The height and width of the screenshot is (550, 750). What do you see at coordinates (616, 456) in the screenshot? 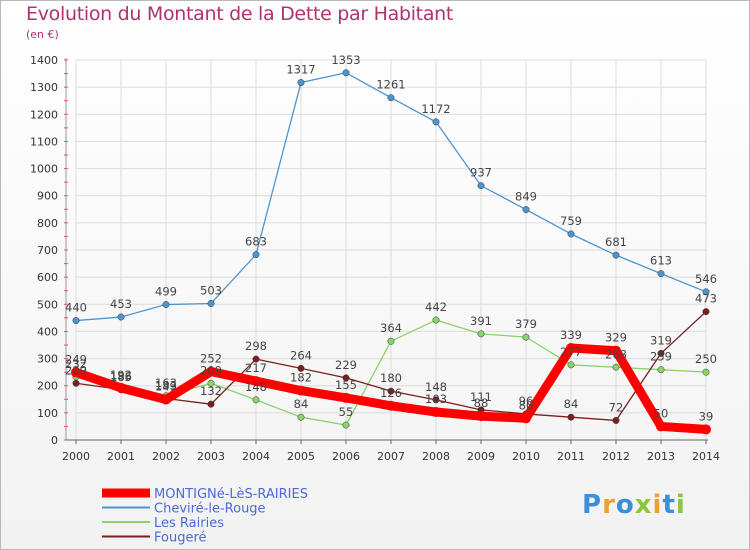
I see `x-tick-label: 2012` at bounding box center [616, 456].